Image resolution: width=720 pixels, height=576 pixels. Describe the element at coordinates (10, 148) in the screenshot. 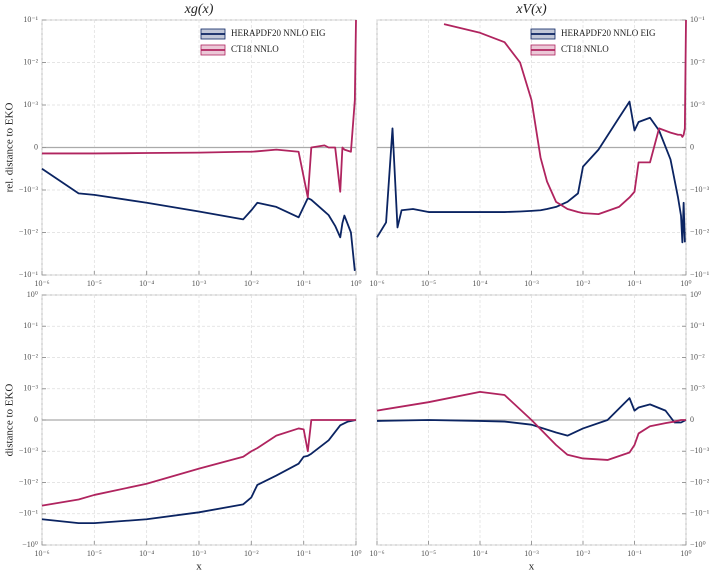

I see `y-axis-label: rel. distance to EKO` at that location.